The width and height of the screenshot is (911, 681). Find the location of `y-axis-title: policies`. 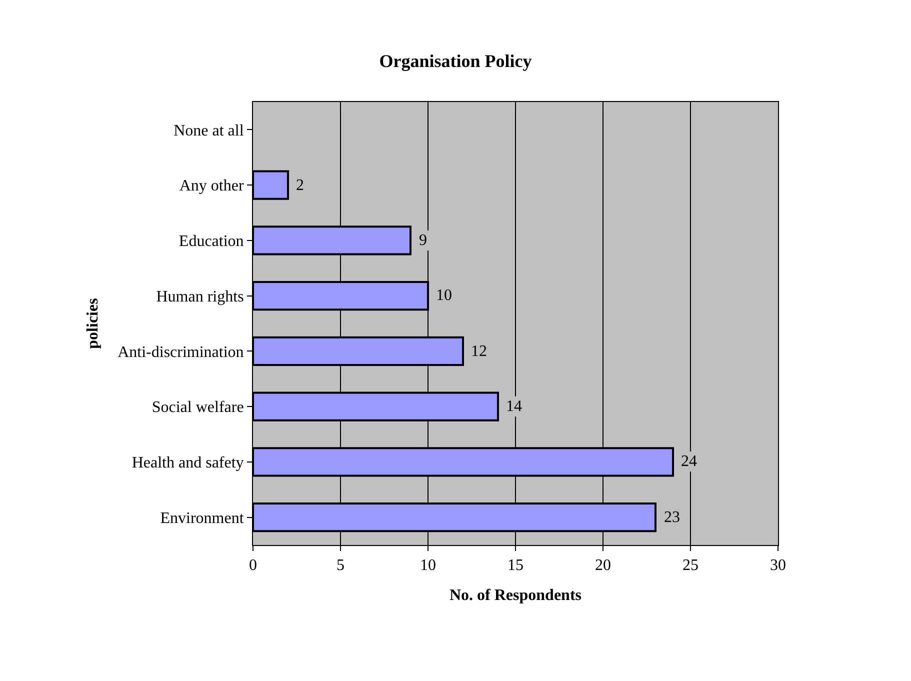

y-axis-title: policies is located at coordinates (93, 323).